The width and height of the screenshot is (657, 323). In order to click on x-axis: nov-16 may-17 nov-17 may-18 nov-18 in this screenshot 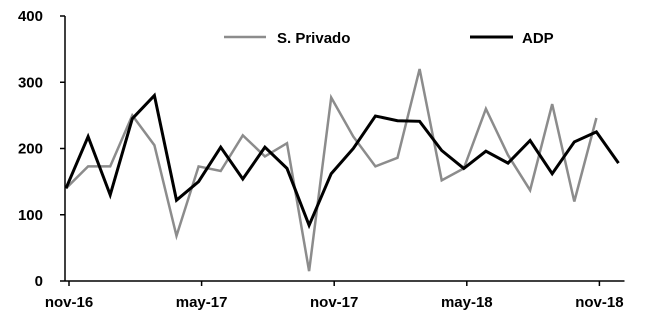, I will do `click(335, 295)`.